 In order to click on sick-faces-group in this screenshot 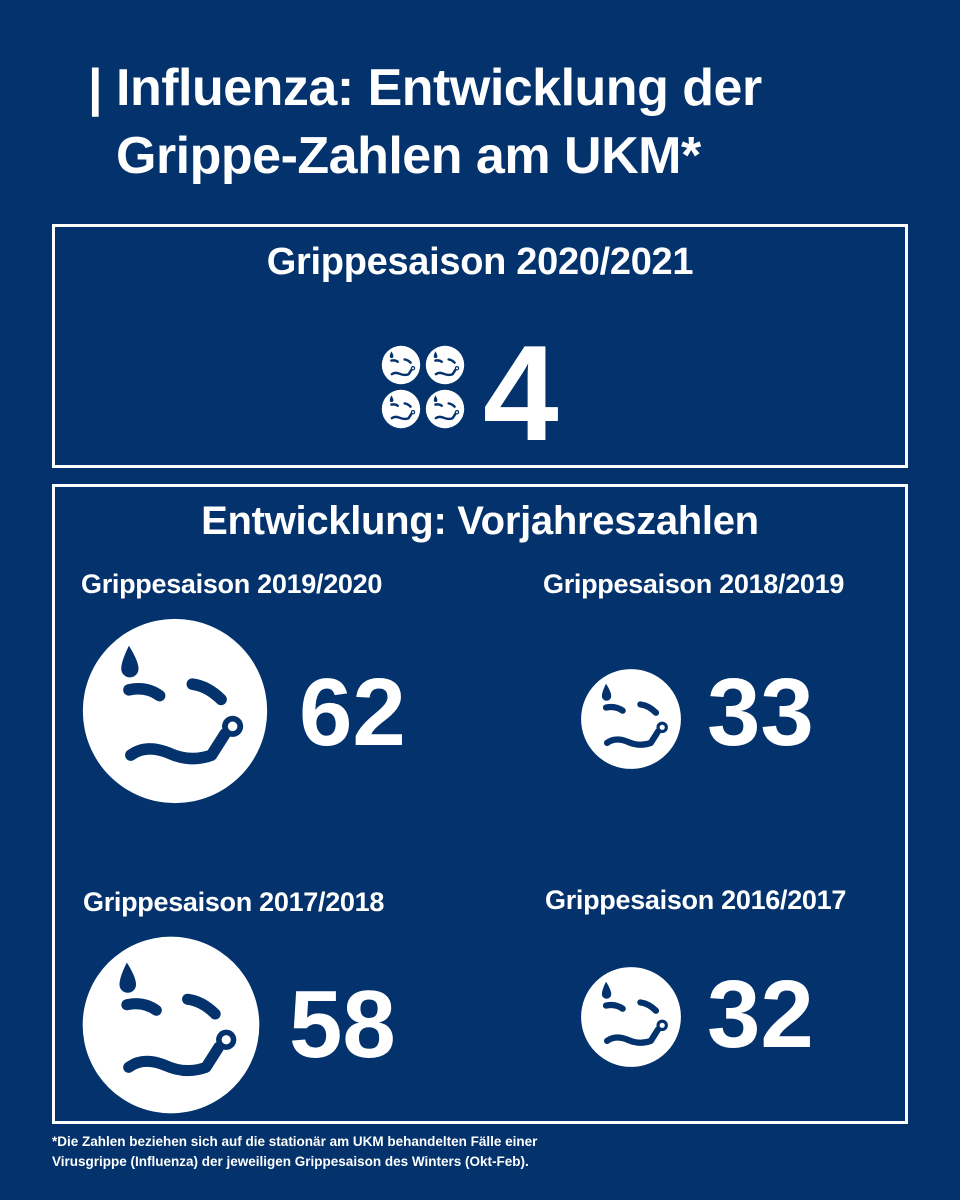, I will do `click(423, 387)`.